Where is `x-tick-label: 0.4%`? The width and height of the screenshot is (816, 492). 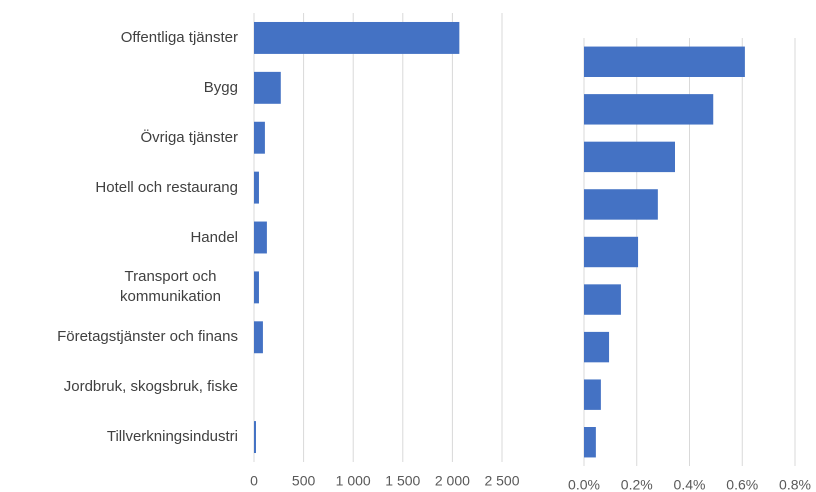 x-tick-label: 0.4% is located at coordinates (690, 484).